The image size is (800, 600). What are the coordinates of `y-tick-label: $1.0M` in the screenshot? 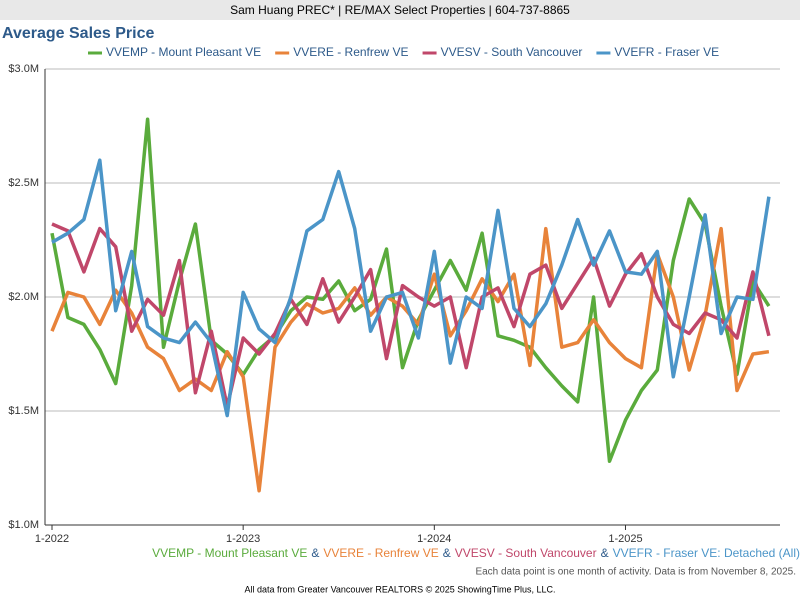 It's located at (23, 525).